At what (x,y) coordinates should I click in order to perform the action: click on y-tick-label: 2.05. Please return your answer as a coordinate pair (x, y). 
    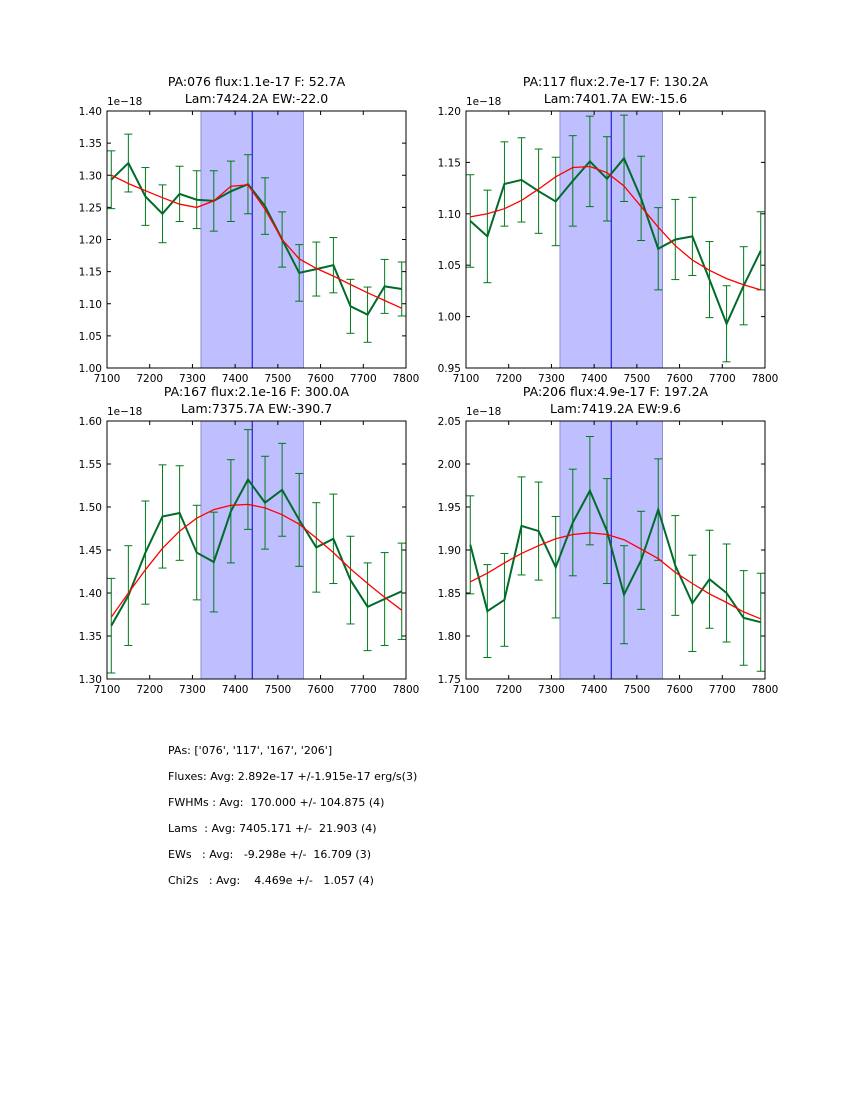
    Looking at the image, I should click on (449, 422).